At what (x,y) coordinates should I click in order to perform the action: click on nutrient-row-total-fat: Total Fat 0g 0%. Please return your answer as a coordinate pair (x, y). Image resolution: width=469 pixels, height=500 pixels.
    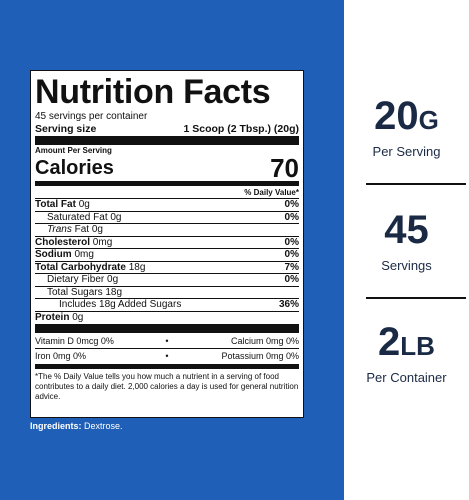
    Looking at the image, I should click on (167, 205).